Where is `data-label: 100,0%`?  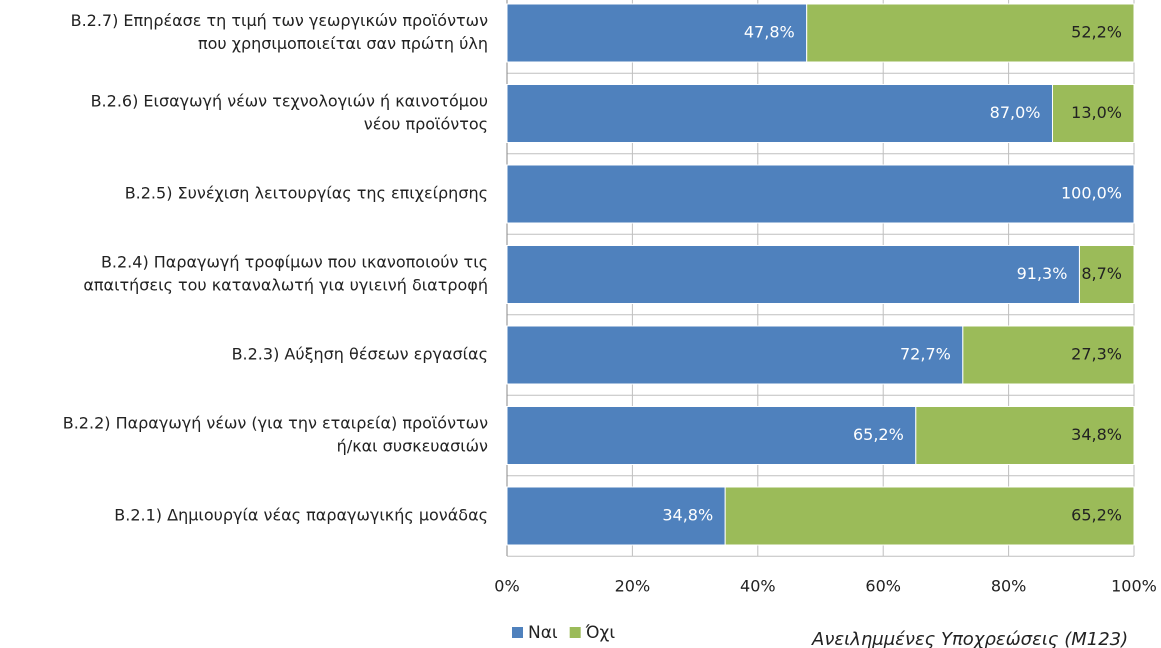 data-label: 100,0% is located at coordinates (1091, 193).